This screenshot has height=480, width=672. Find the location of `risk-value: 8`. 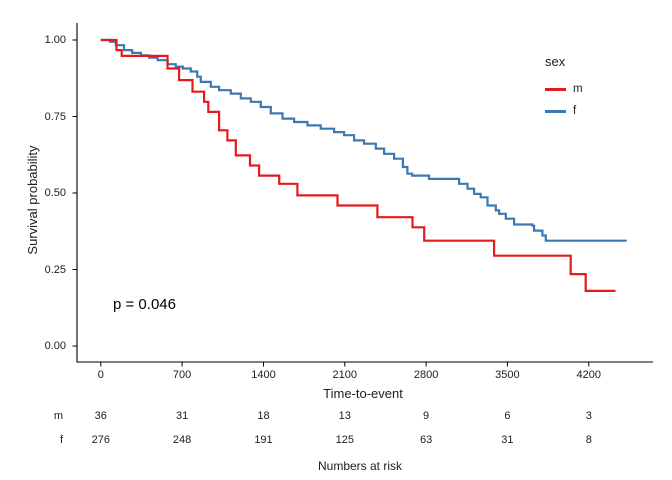

risk-value: 8 is located at coordinates (588, 440).